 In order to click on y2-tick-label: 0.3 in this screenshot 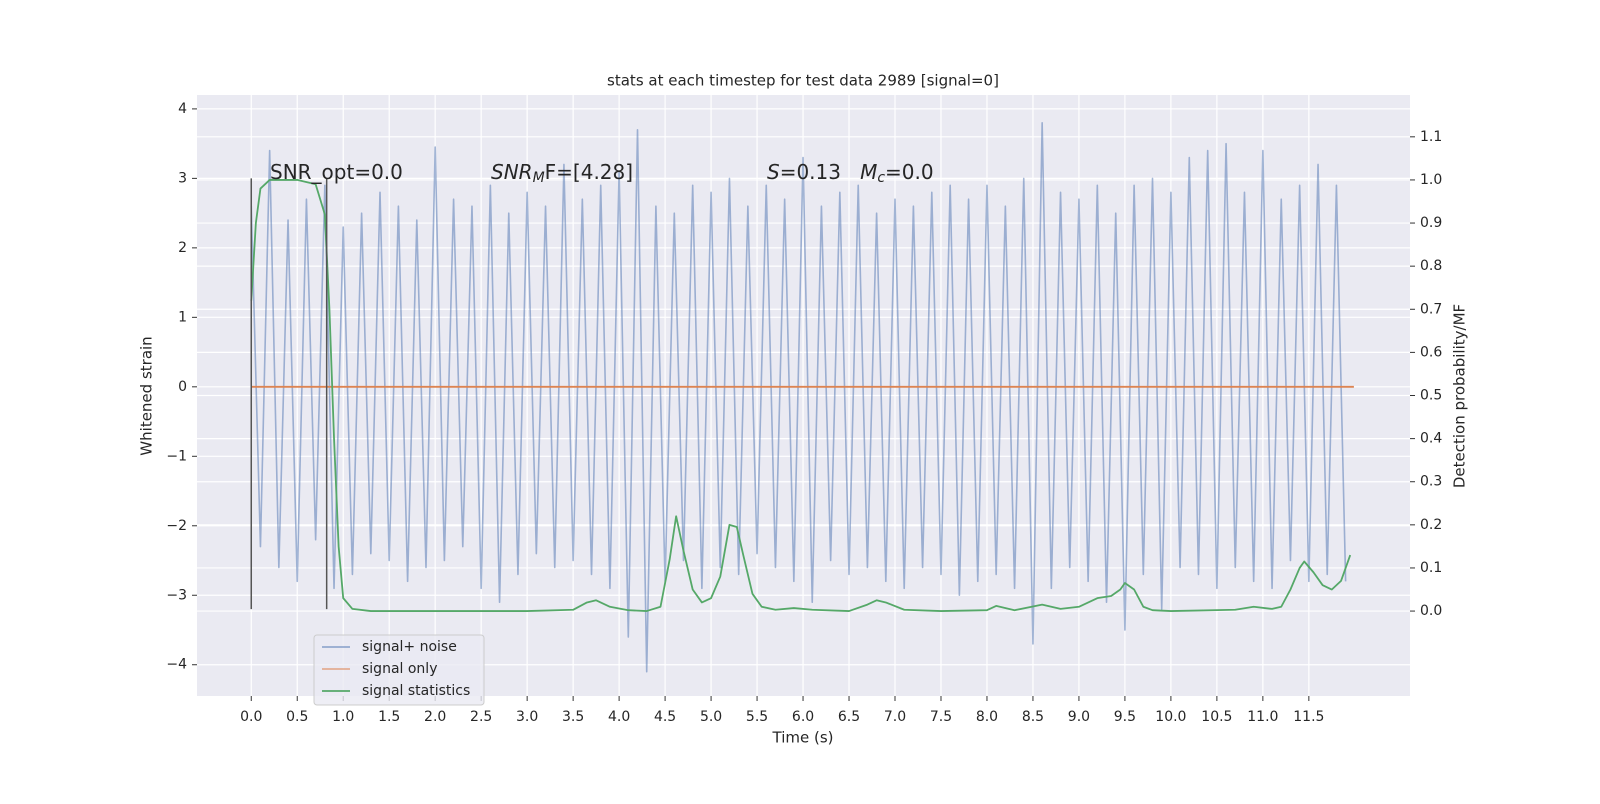, I will do `click(1431, 482)`.